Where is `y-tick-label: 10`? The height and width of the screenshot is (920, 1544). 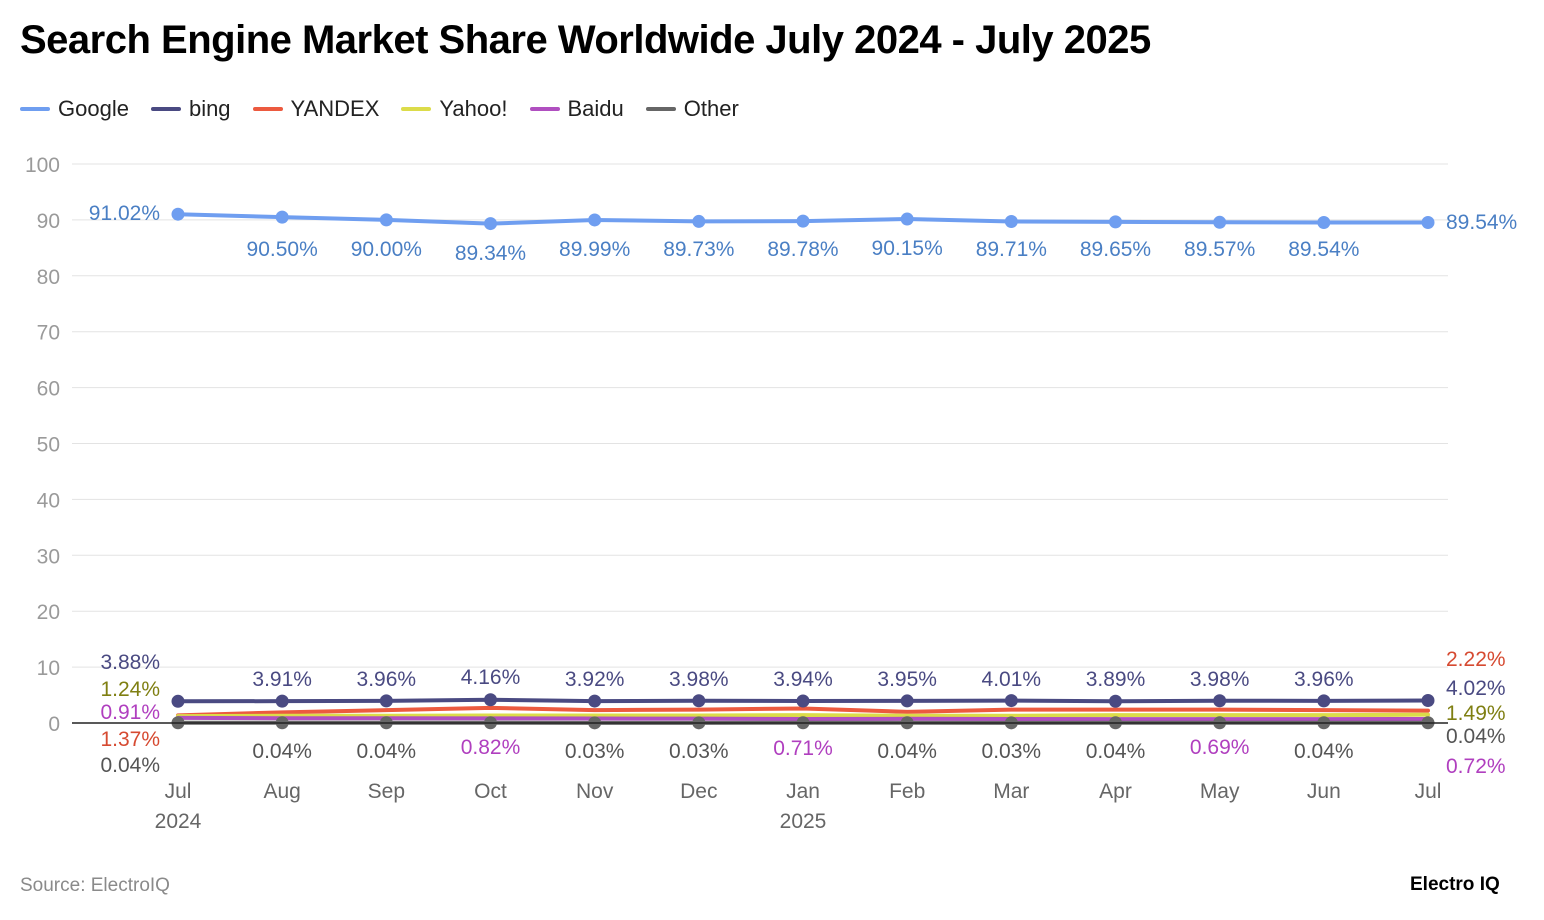 y-tick-label: 10 is located at coordinates (48, 668).